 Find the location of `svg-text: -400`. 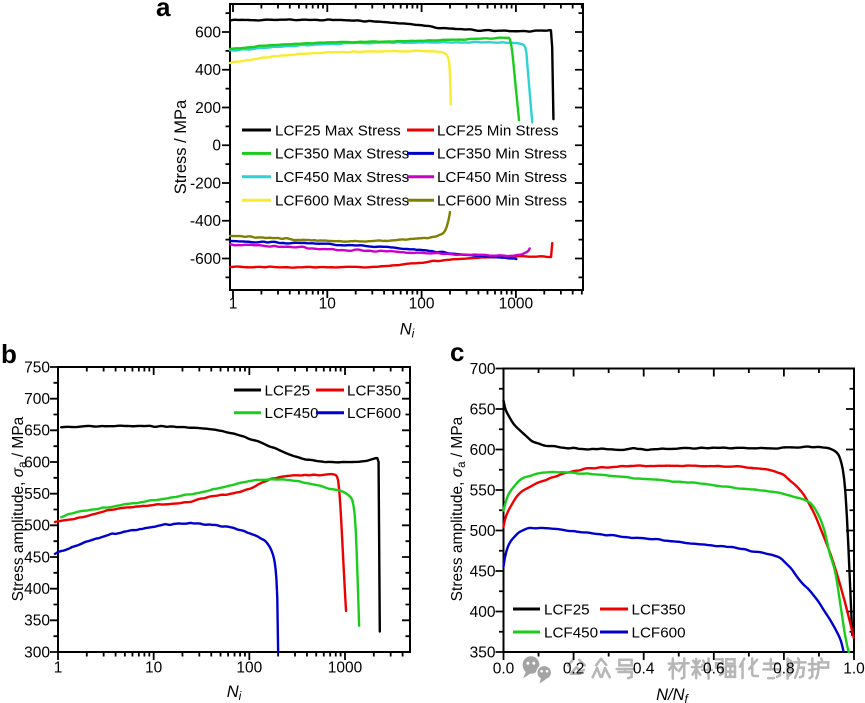

svg-text: -400 is located at coordinates (205, 221).